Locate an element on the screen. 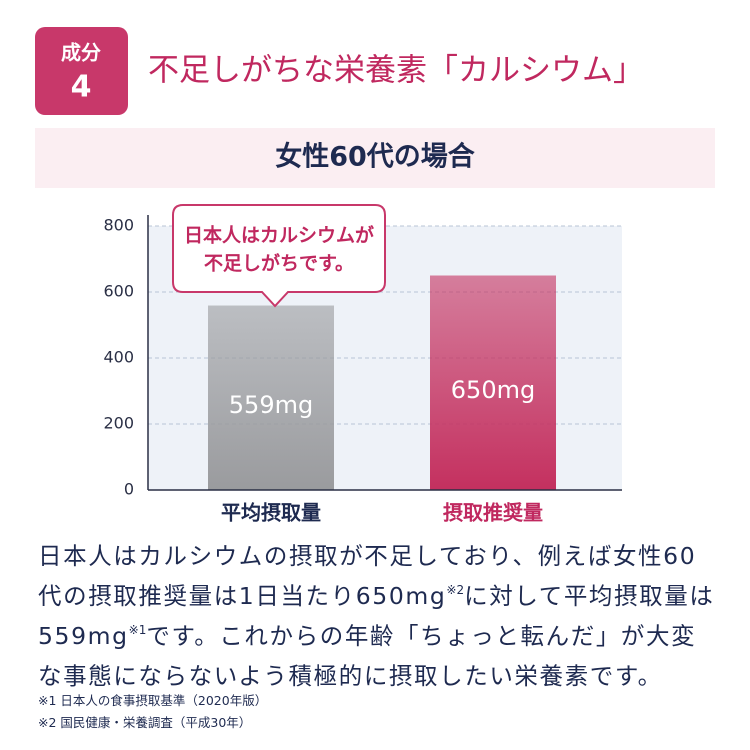  badge is located at coordinates (81, 71).